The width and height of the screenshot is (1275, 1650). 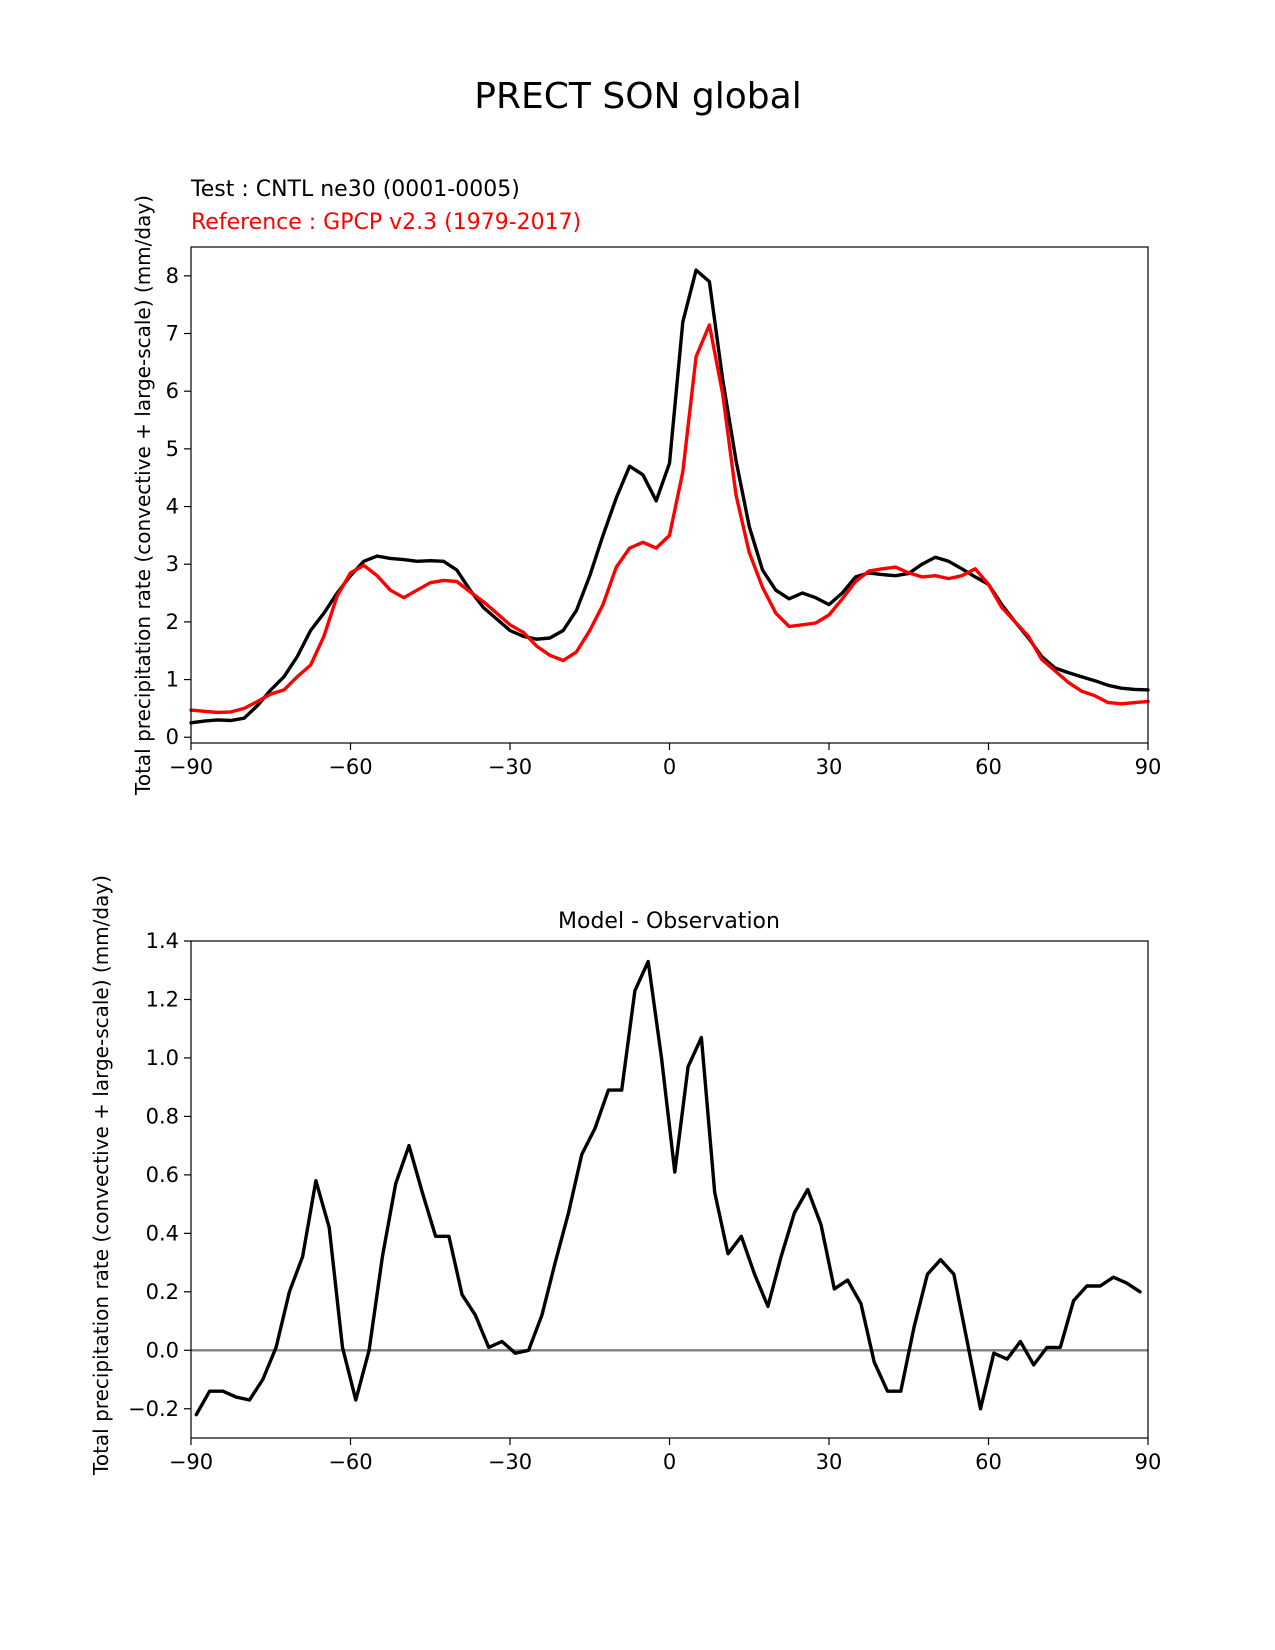 I want to click on top-ytick-label: 1, so click(x=172, y=680).